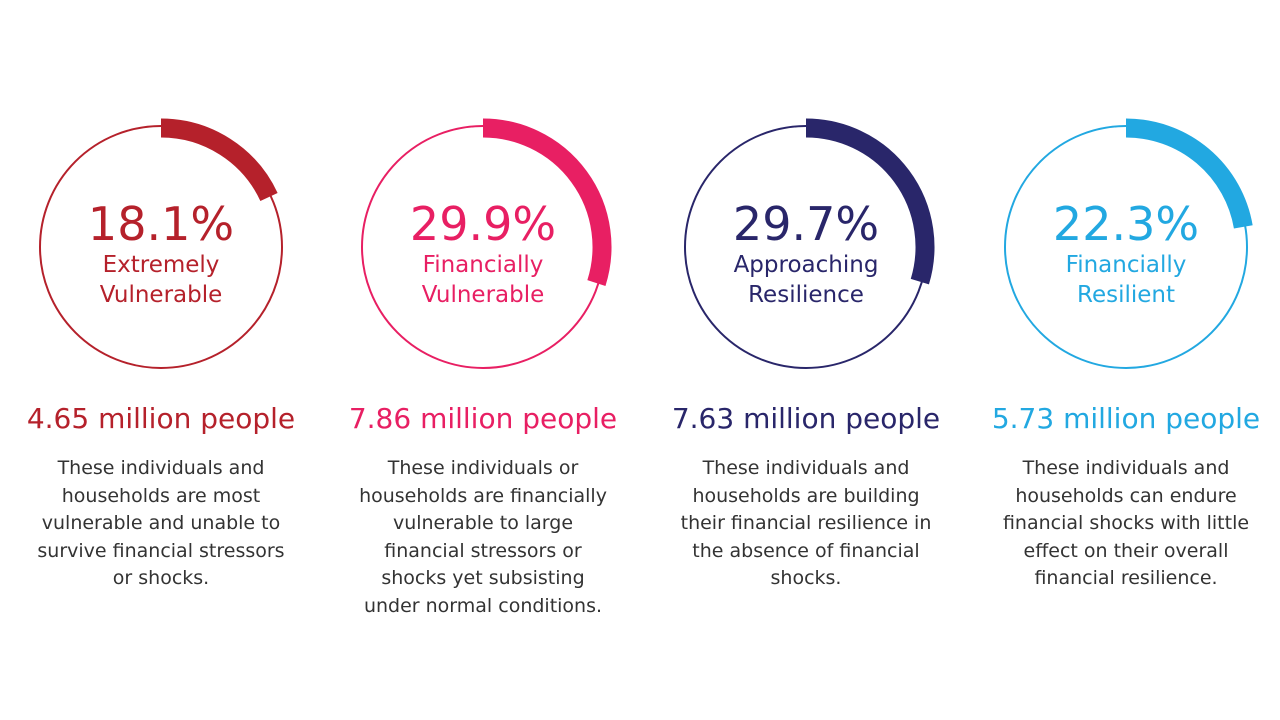  I want to click on category-label: Financially Resilient, so click(1126, 280).